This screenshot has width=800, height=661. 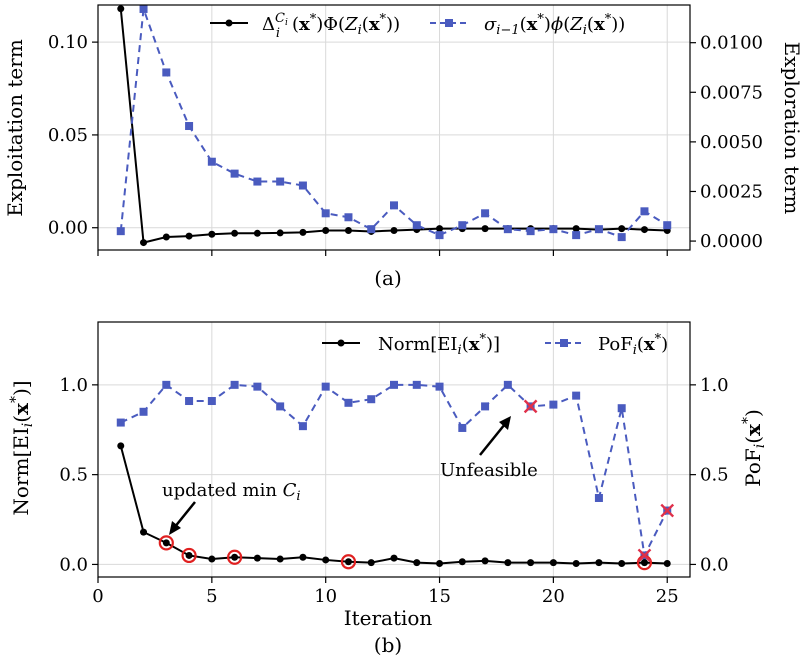 I want to click on annotation-updated-min-arrow, so click(x=184, y=515).